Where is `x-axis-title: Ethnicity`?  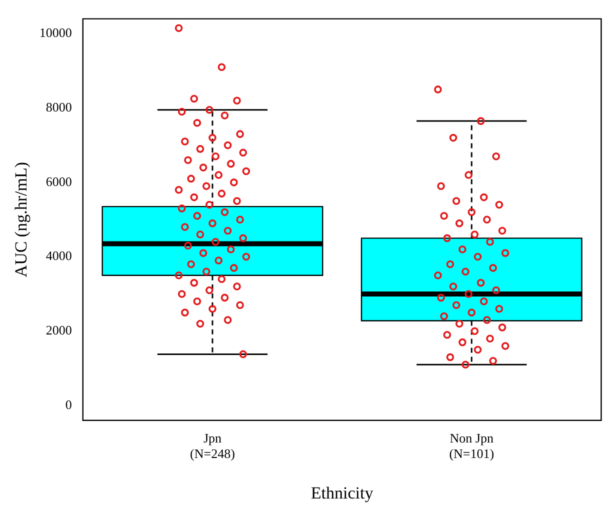
x-axis-title: Ethnicity is located at coordinates (342, 492).